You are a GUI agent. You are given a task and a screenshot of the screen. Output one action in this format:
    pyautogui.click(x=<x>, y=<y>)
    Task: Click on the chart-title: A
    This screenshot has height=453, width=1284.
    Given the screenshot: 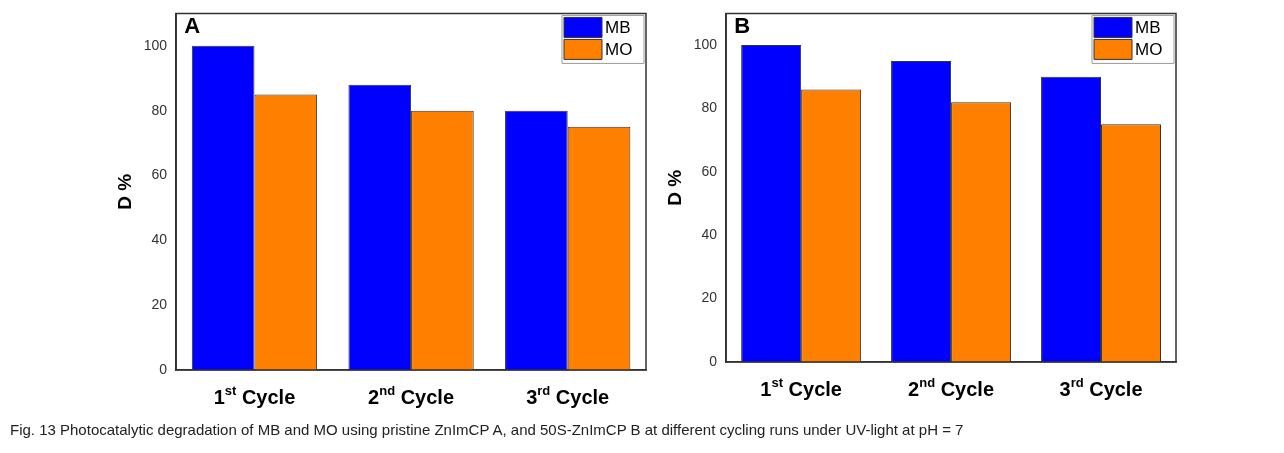 What is the action you would take?
    pyautogui.click(x=192, y=26)
    